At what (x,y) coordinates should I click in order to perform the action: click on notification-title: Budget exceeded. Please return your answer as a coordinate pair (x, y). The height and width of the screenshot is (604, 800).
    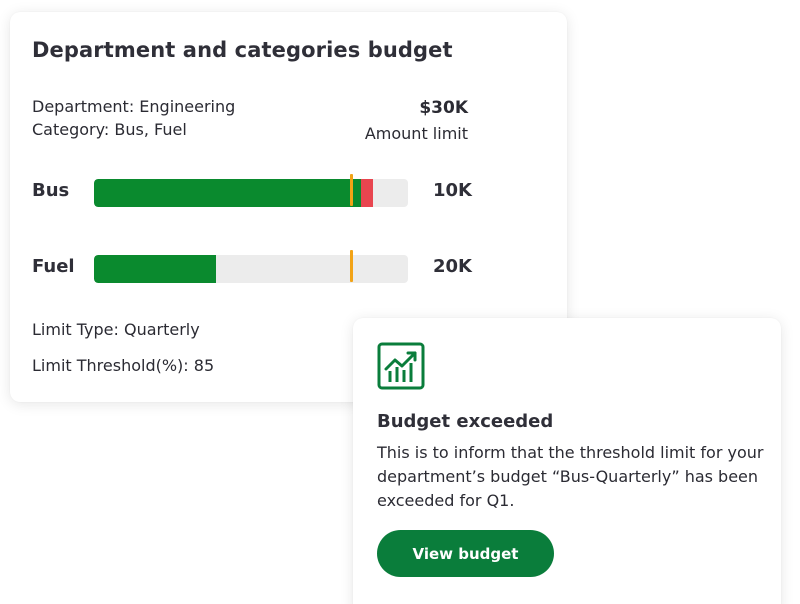
    Looking at the image, I should click on (465, 421).